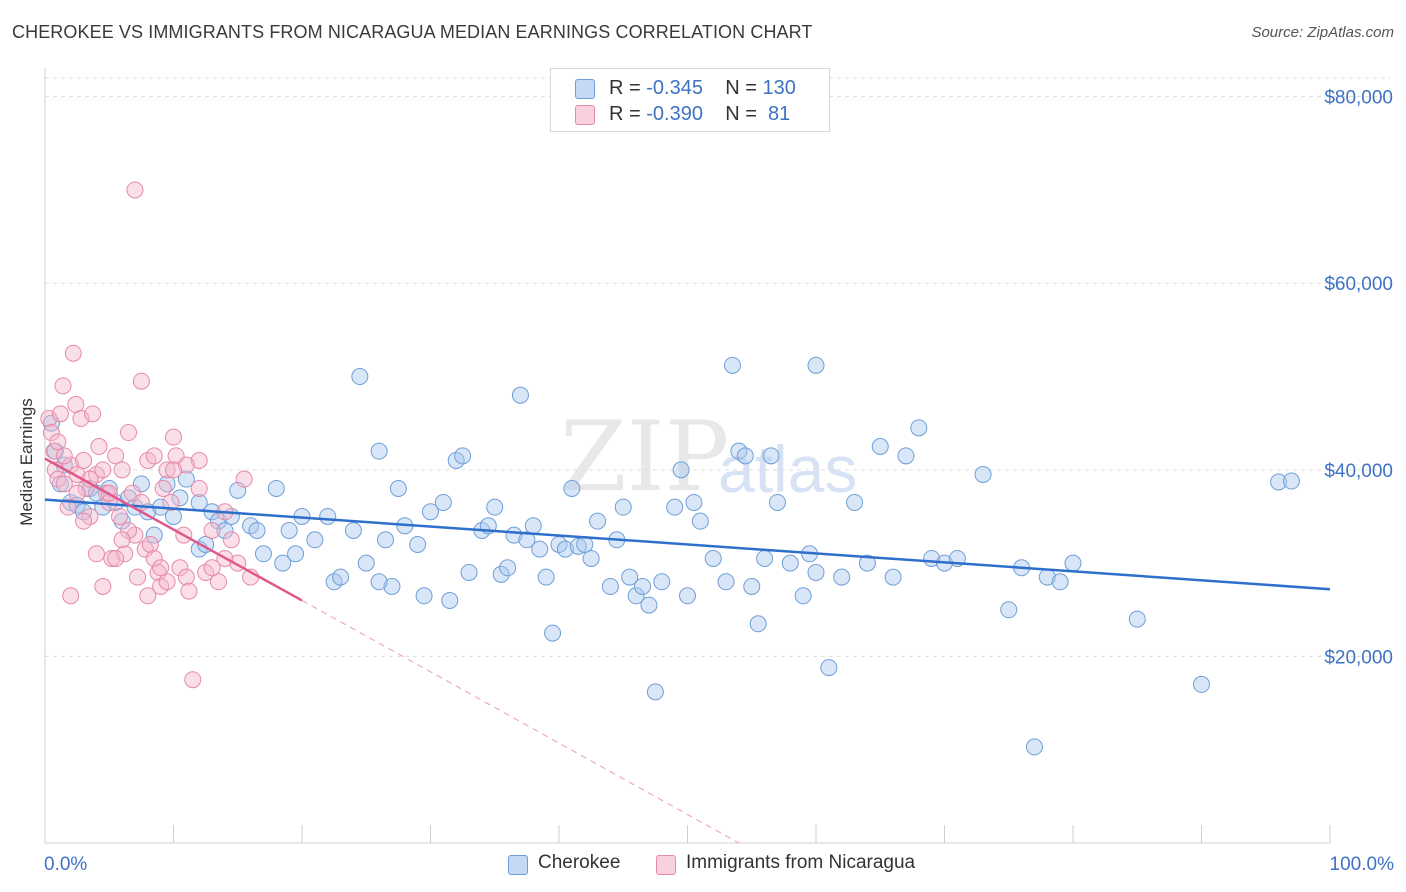 This screenshot has height=892, width=1406. I want to click on cherokee-swatch, so click(585, 89).